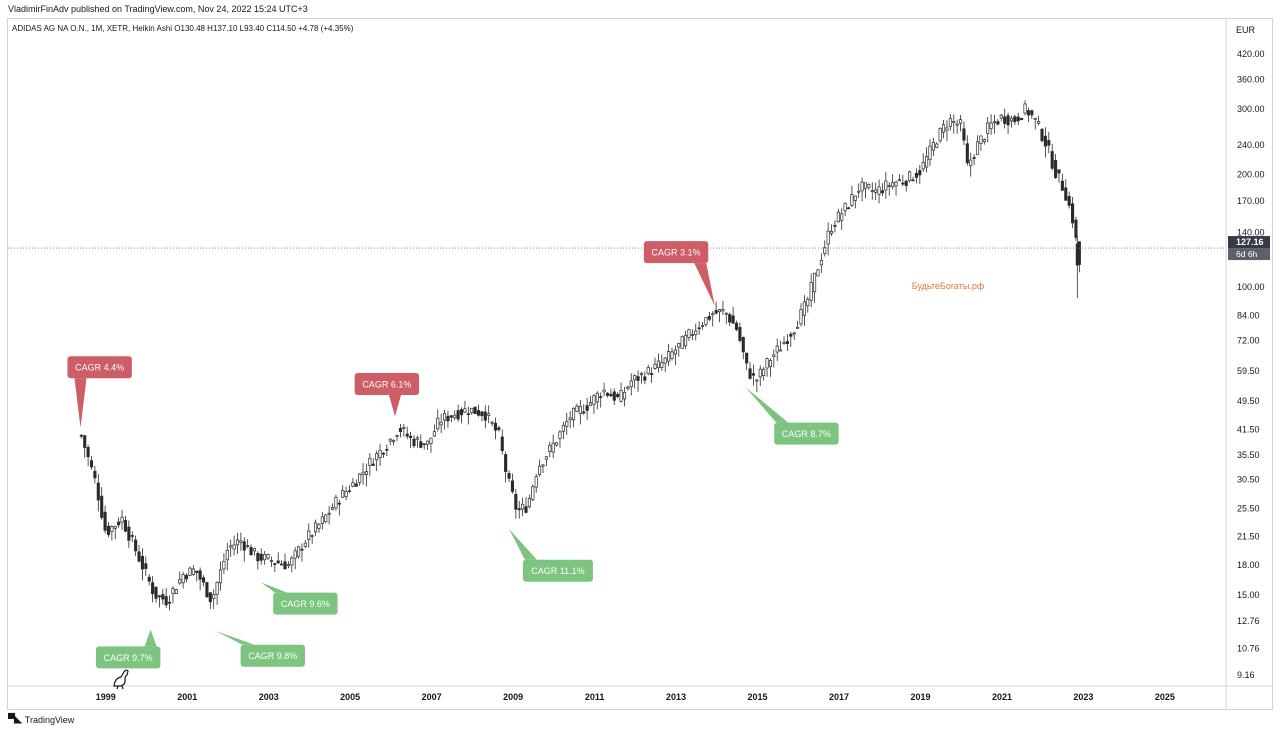 This screenshot has height=733, width=1280. I want to click on cagr-callout: CAGR 6.1%, so click(387, 395).